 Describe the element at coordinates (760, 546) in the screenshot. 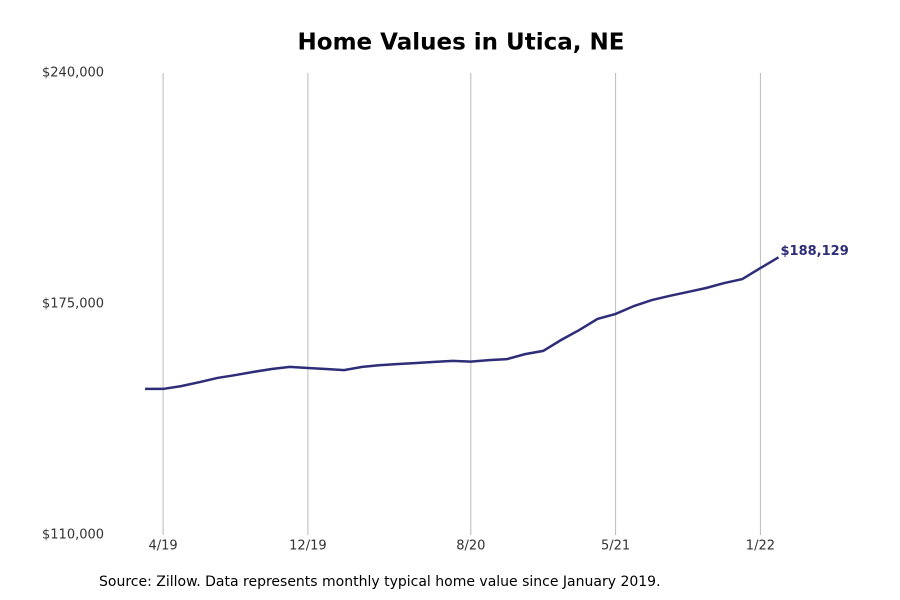

I see `x-tick-label: 1/22` at that location.